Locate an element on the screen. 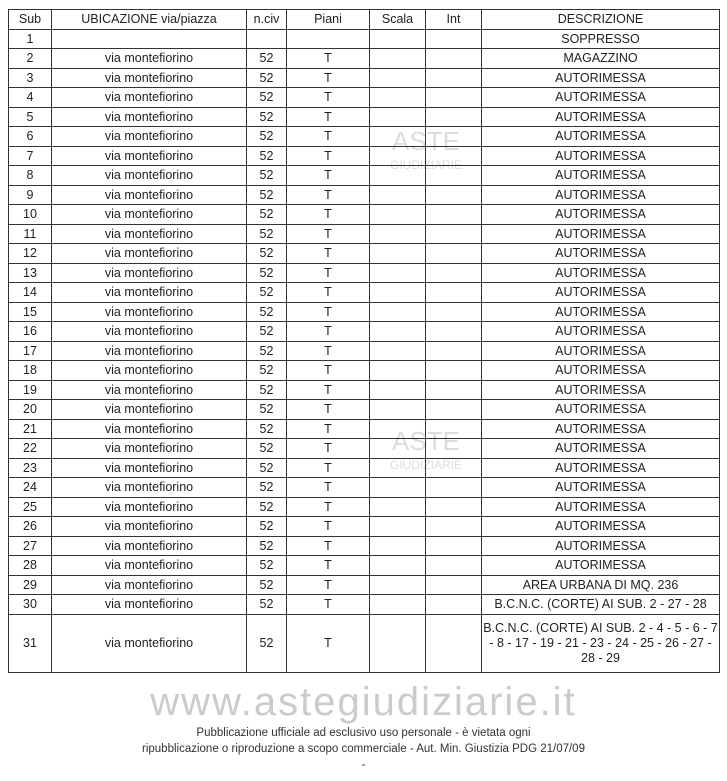  table-row: 11 via montefiorino 52 T AUTORIMESSA is located at coordinates (364, 233).